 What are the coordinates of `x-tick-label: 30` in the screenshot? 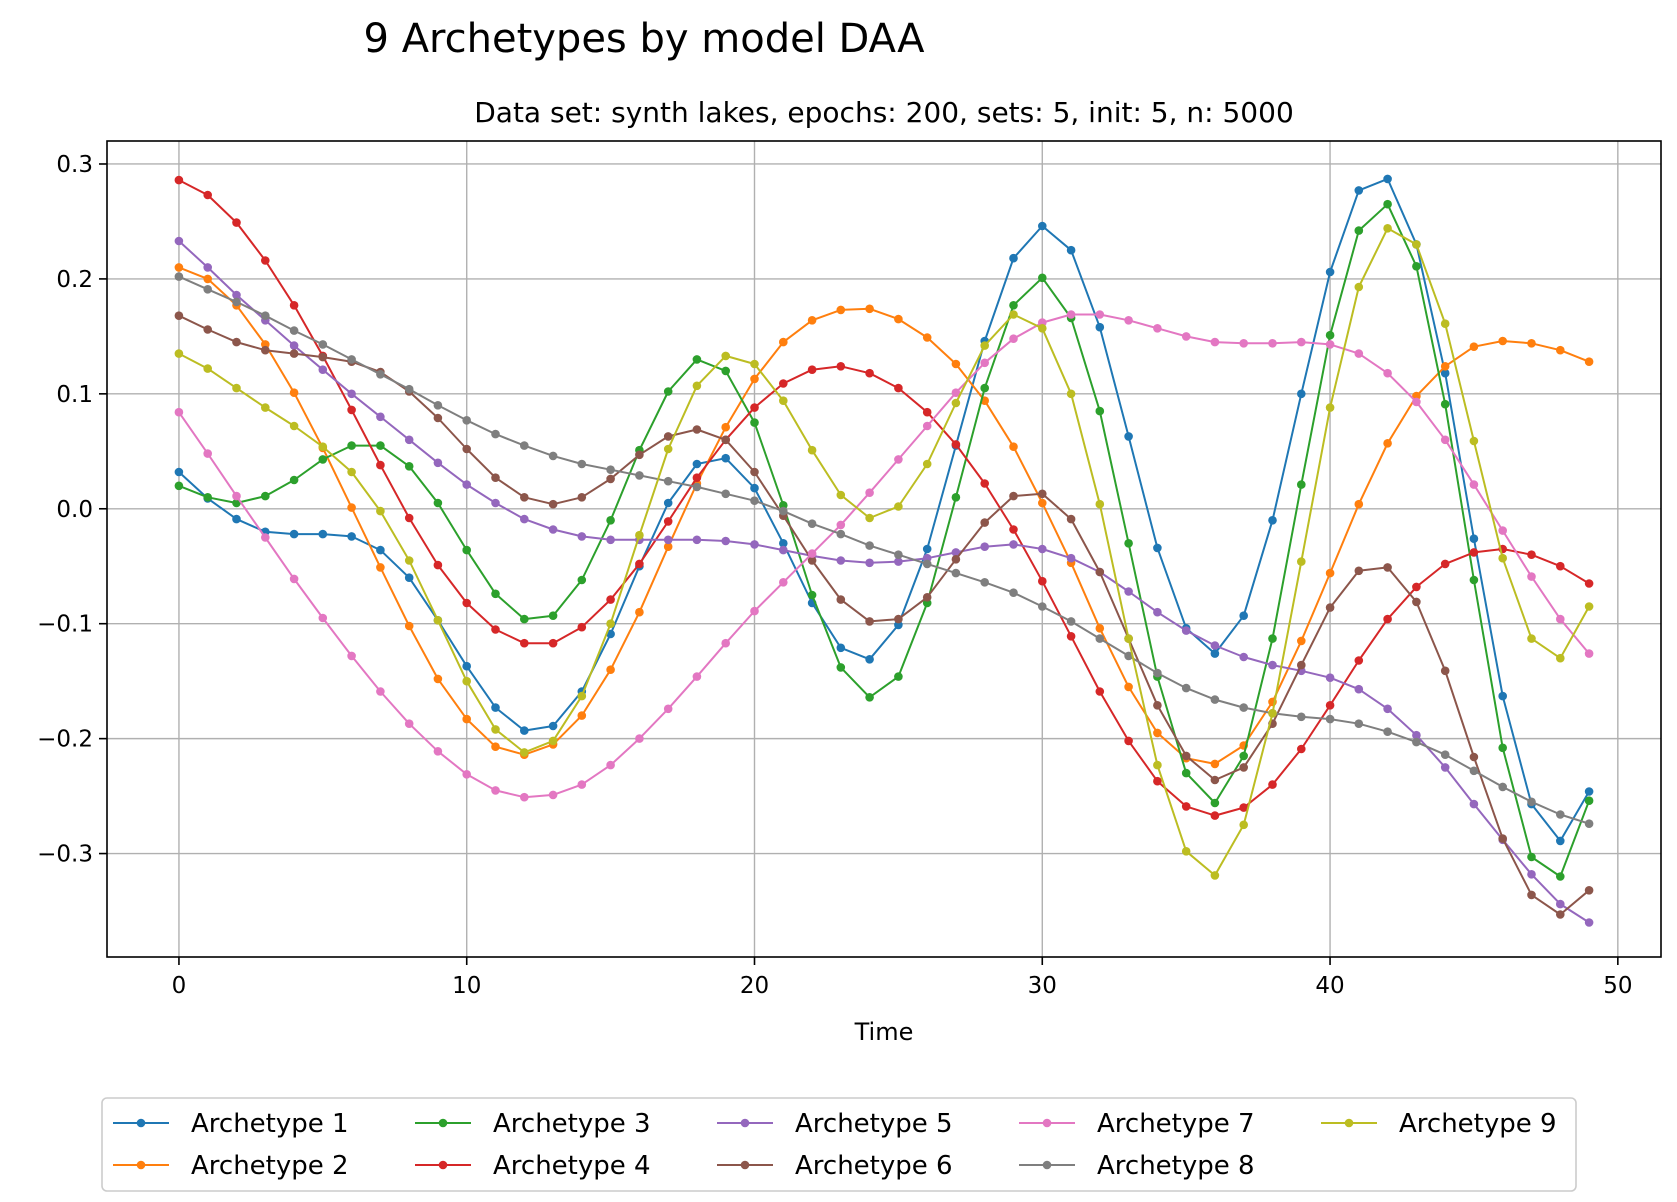 It's located at (1042, 986).